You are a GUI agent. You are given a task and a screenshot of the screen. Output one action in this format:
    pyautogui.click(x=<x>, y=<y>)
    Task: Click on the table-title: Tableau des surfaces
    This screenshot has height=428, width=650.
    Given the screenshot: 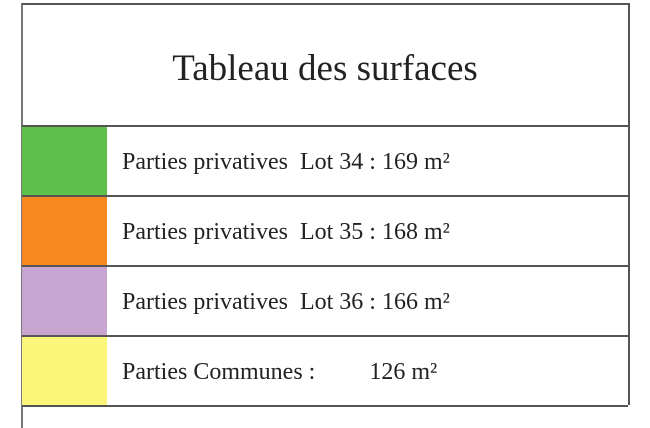 What is the action you would take?
    pyautogui.click(x=325, y=68)
    